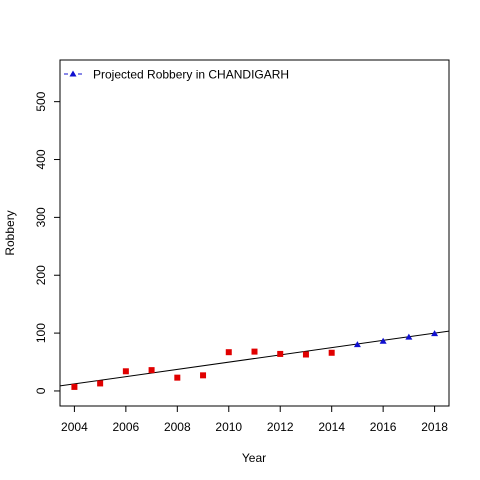 This screenshot has width=480, height=480. Describe the element at coordinates (254, 419) in the screenshot. I see `x-axis: 2004 2006 2008 2010 2012 2014 2016 2018` at that location.